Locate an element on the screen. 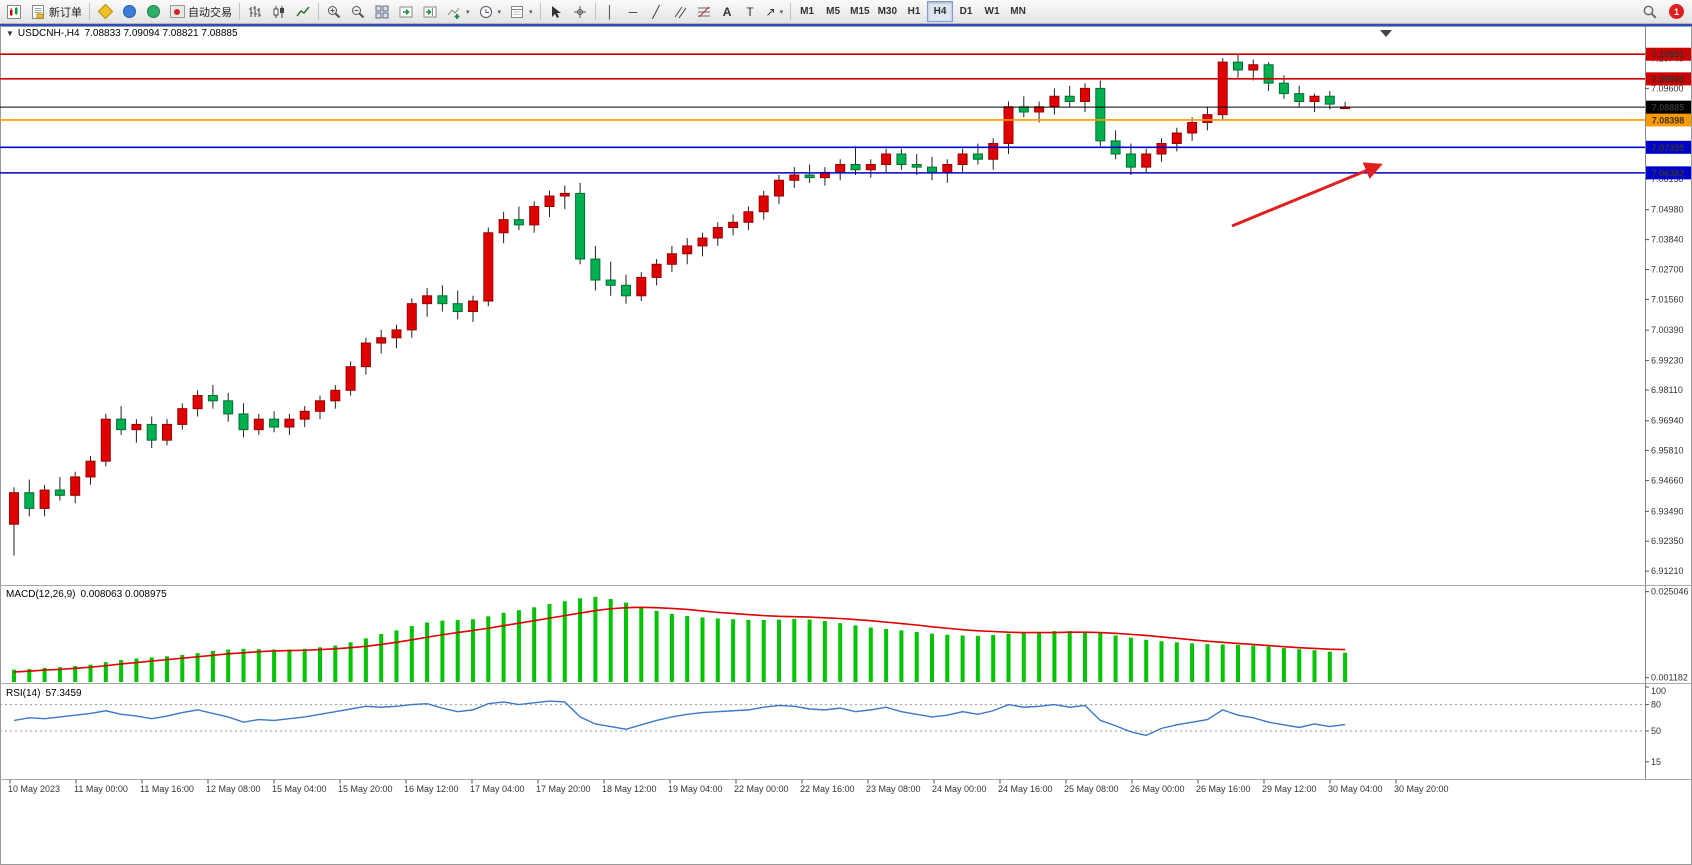  community-button is located at coordinates (129, 11).